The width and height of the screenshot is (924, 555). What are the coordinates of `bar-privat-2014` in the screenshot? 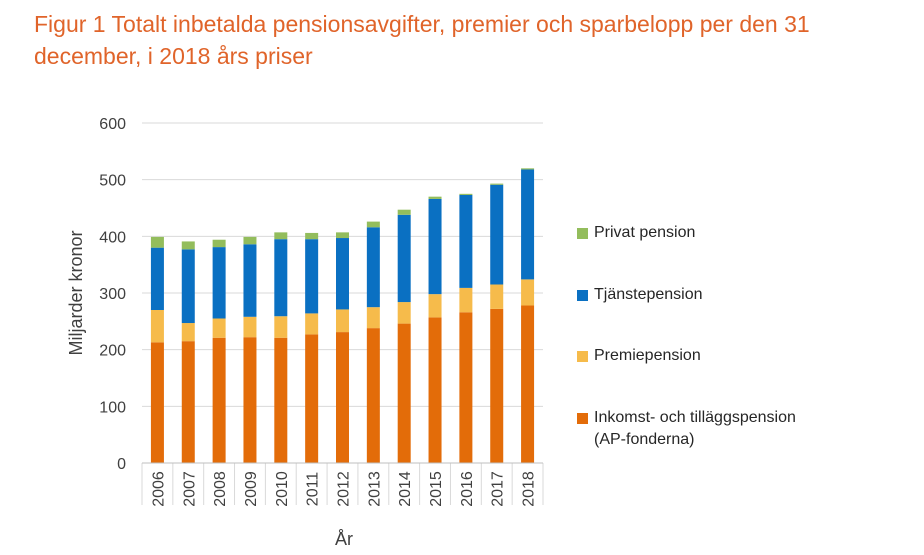 It's located at (404, 212).